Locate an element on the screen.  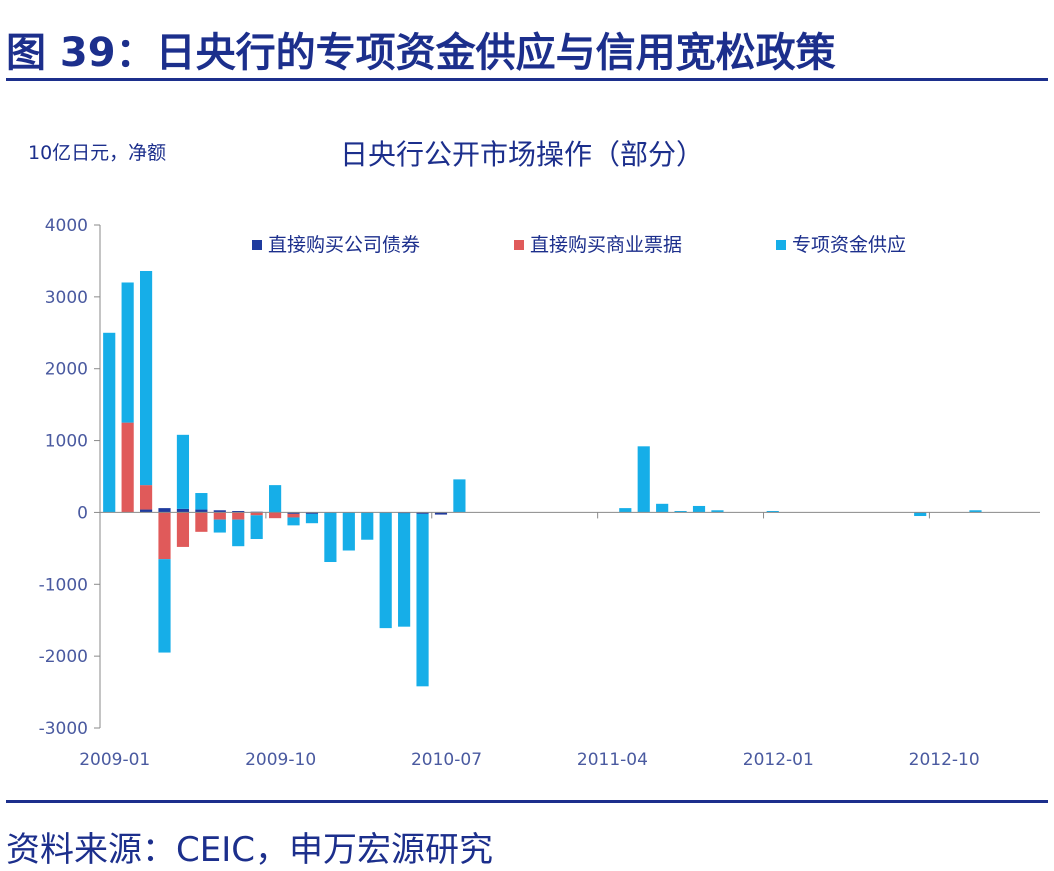
y-tick-label: 0 is located at coordinates (82, 513).